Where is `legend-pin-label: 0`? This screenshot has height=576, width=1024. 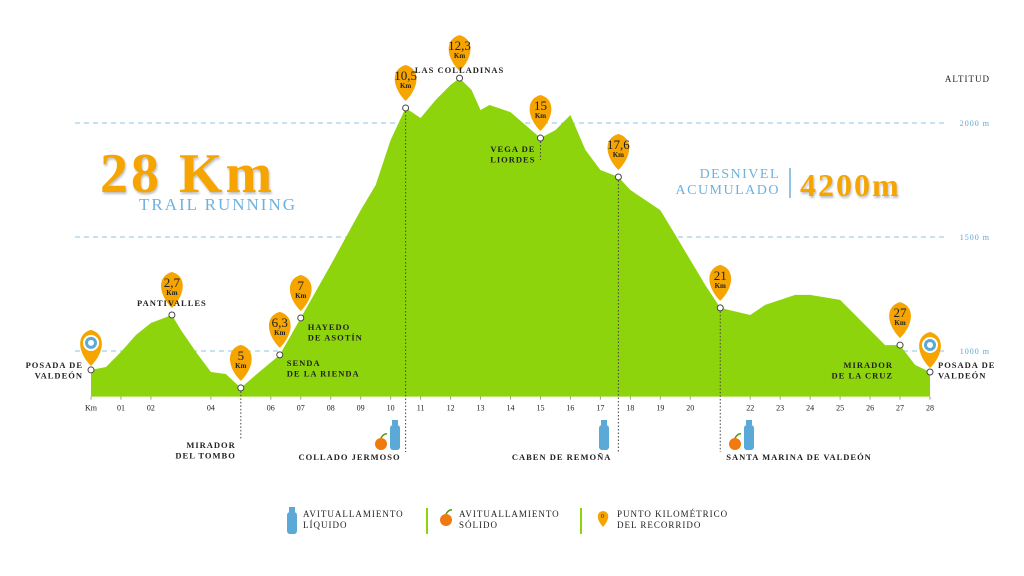 legend-pin-label: 0 is located at coordinates (603, 517).